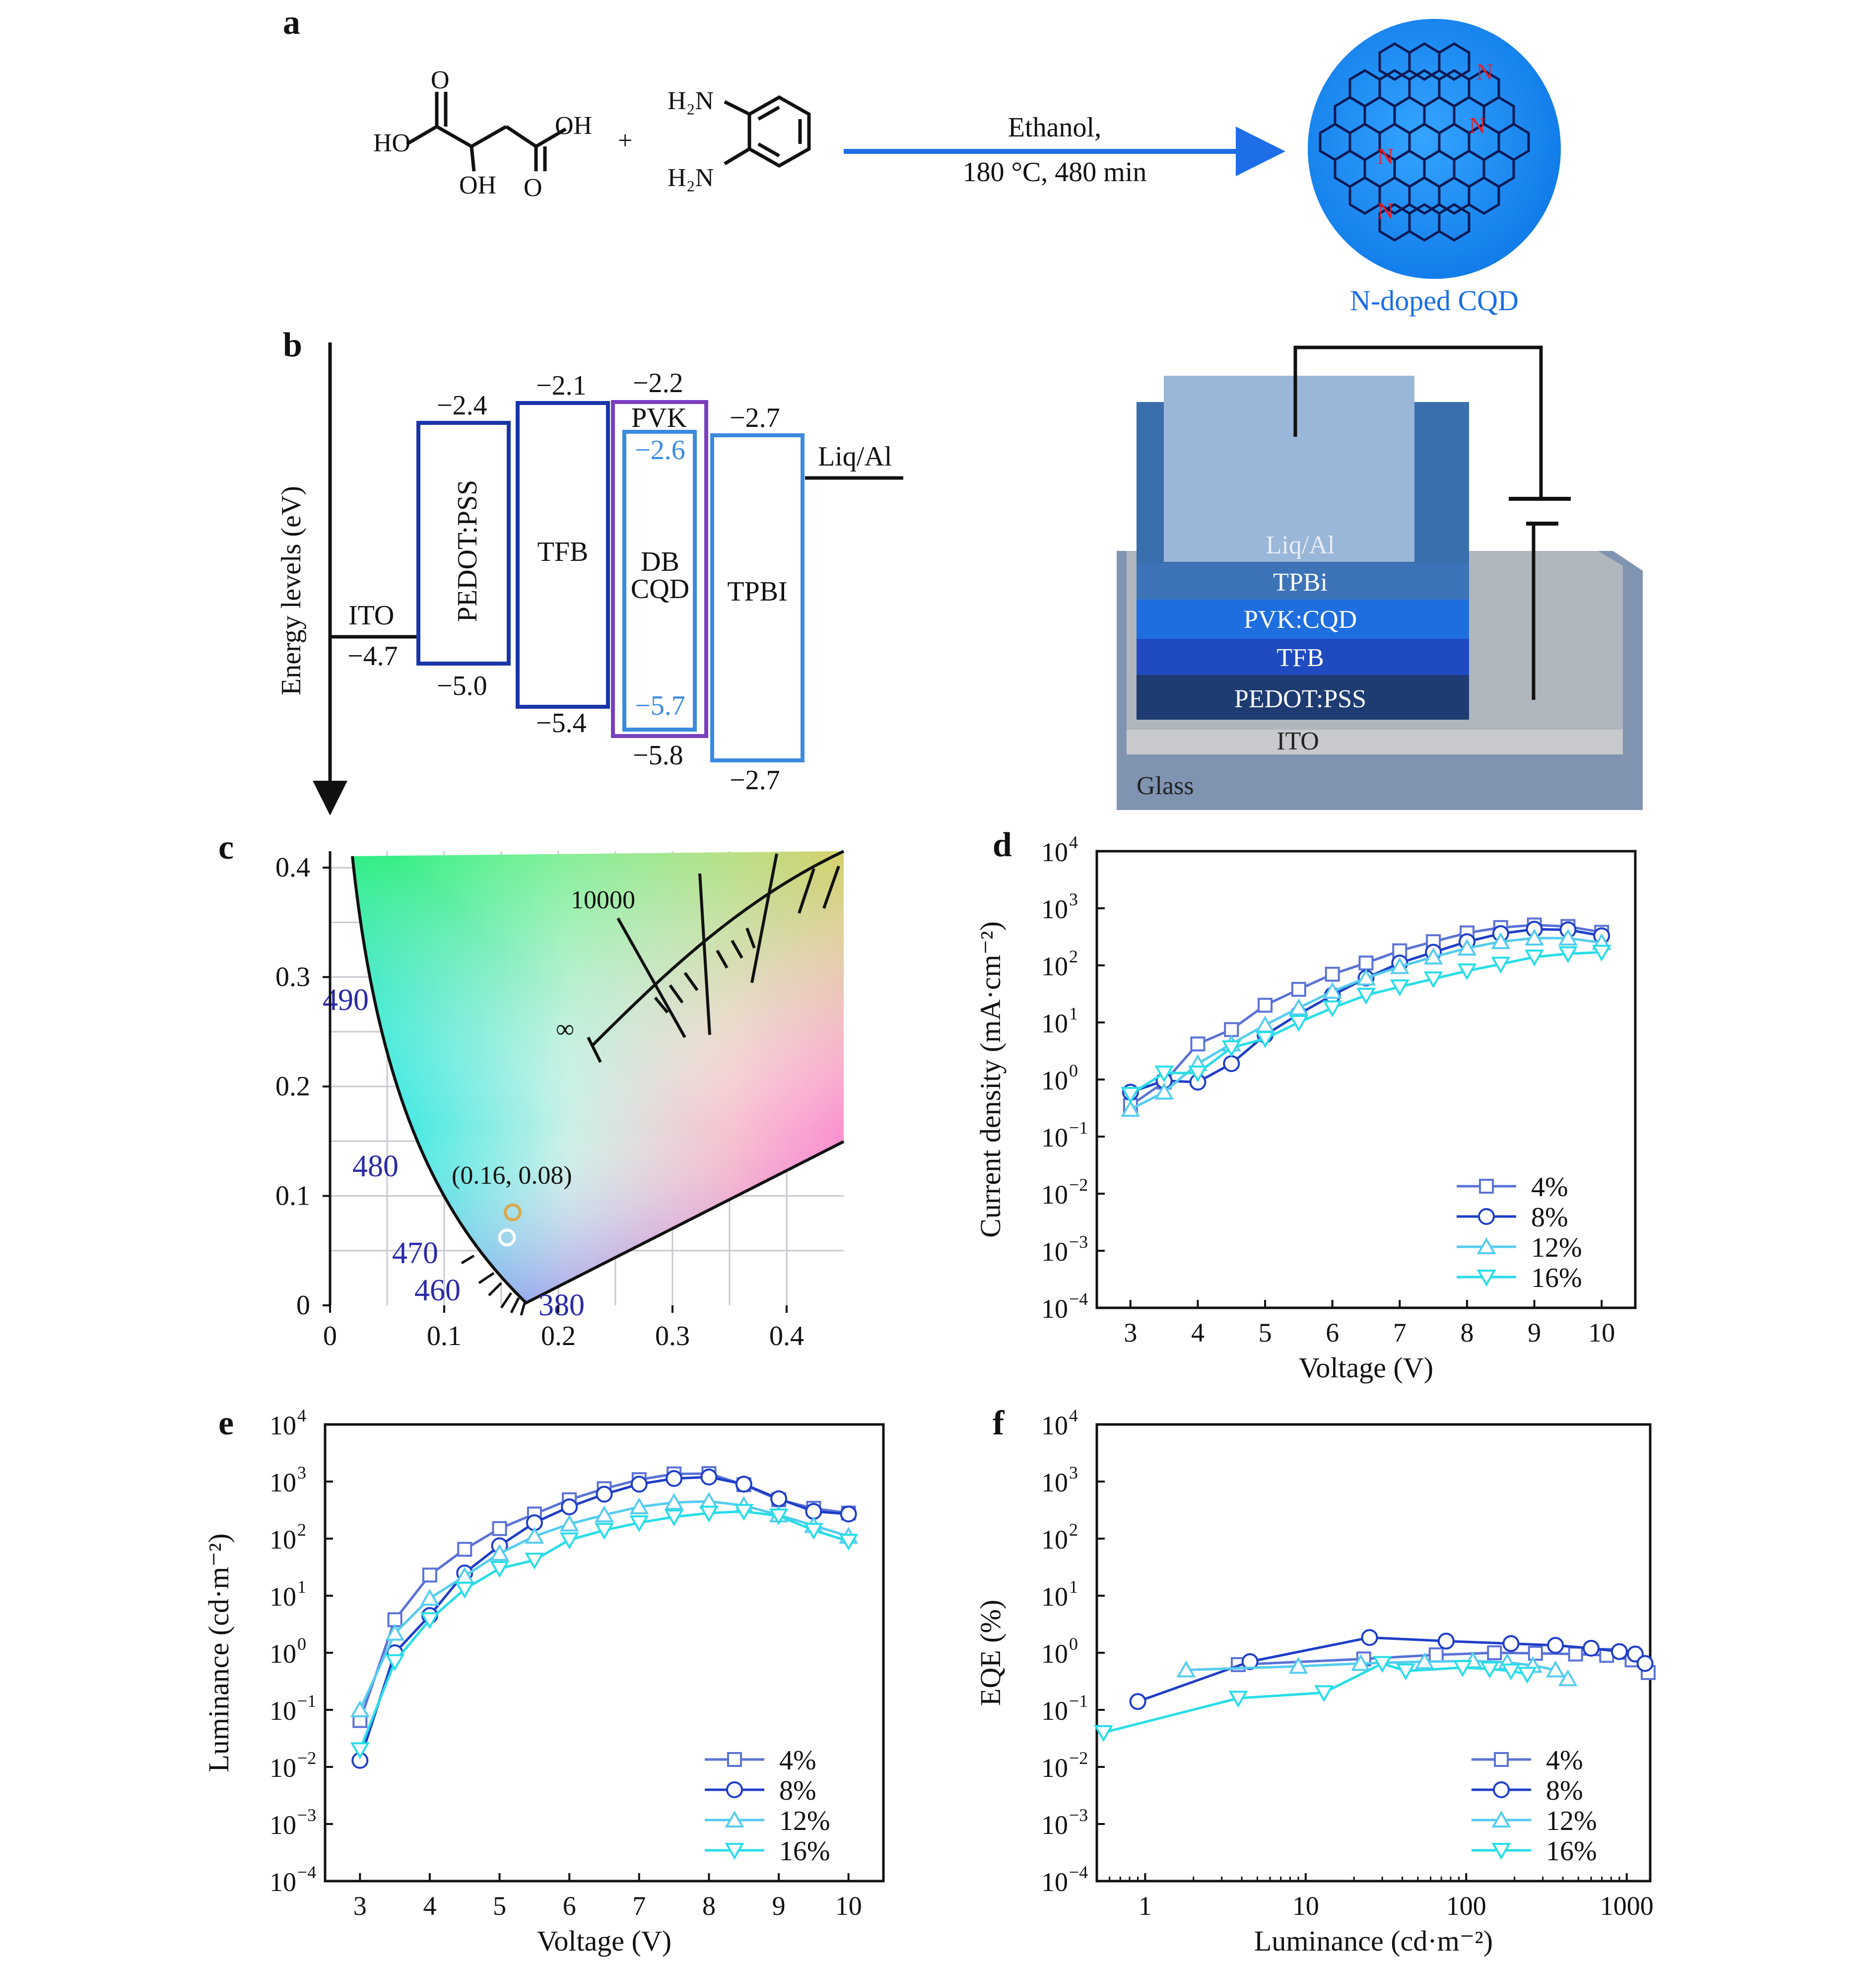 The height and width of the screenshot is (1961, 1876). What do you see at coordinates (1534, 1333) in the screenshot?
I see `x-tick-label: 9` at bounding box center [1534, 1333].